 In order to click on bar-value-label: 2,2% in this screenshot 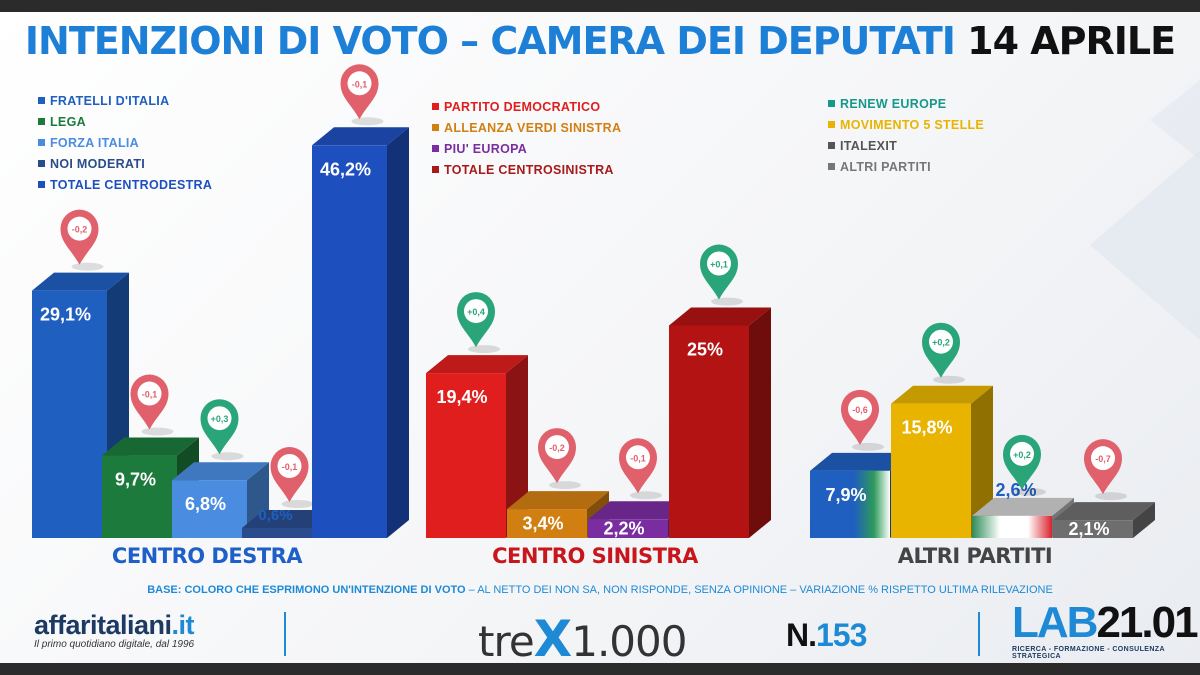, I will do `click(623, 529)`.